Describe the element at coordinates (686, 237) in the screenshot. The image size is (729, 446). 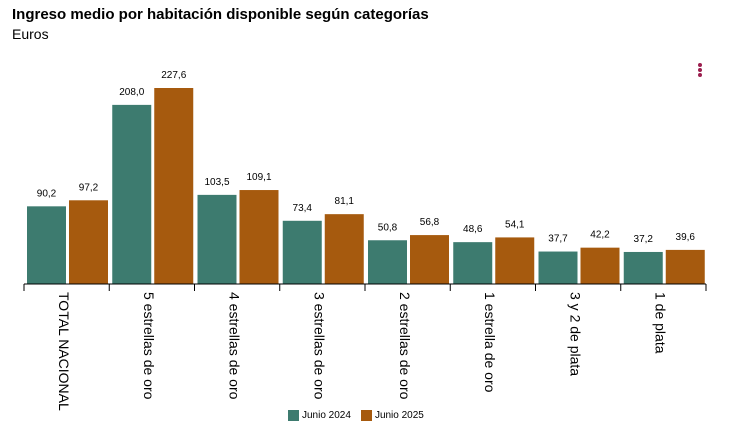
I see `data-label-junio-2025-1-de-plata: 39,6` at that location.